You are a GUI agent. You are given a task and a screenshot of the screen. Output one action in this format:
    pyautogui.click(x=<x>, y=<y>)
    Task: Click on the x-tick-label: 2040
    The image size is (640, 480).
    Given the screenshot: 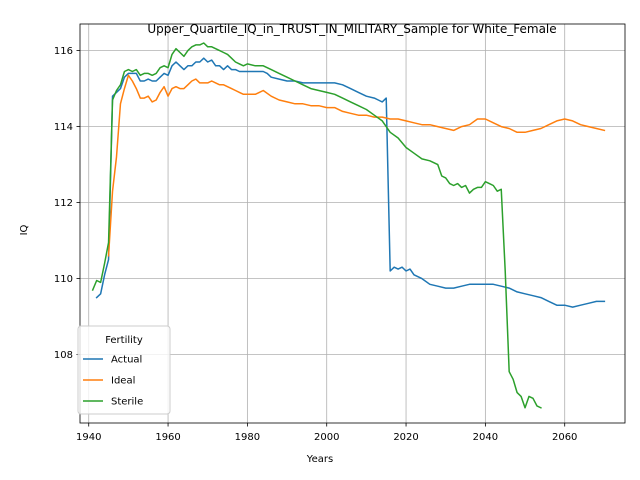 What is the action you would take?
    pyautogui.click(x=485, y=437)
    